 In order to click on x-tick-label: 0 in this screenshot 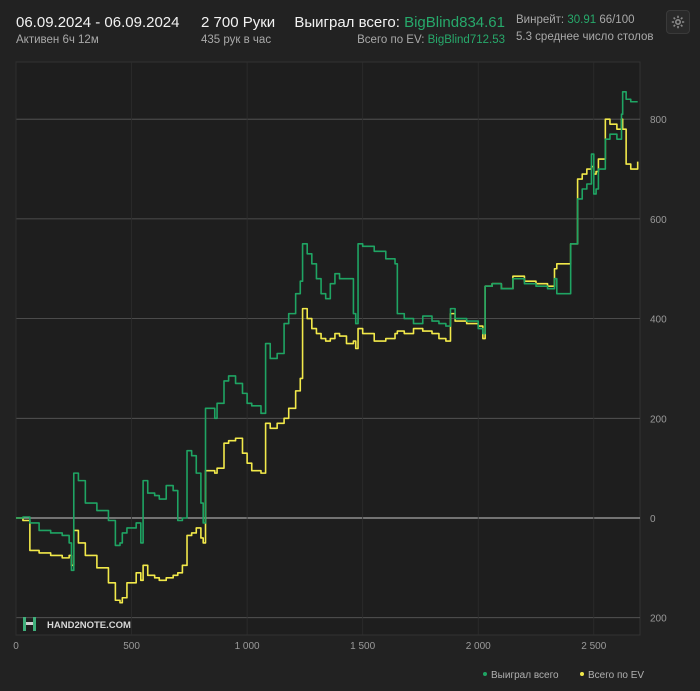, I will do `click(16, 646)`.